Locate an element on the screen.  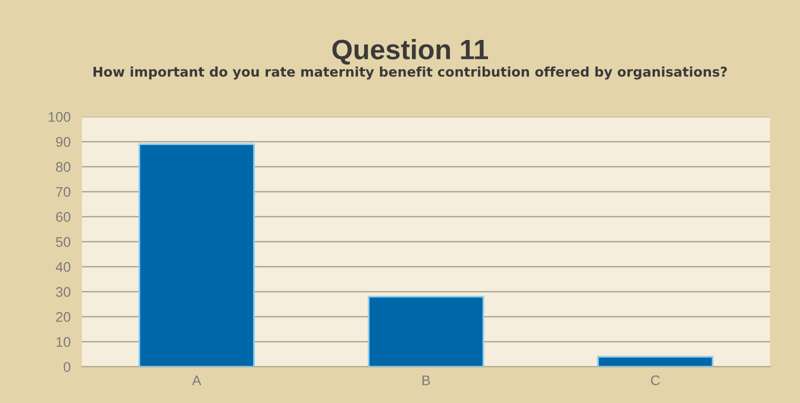
chart-subtitle: How important do you rate maternity benefit contribution offered by organisations? is located at coordinates (410, 73).